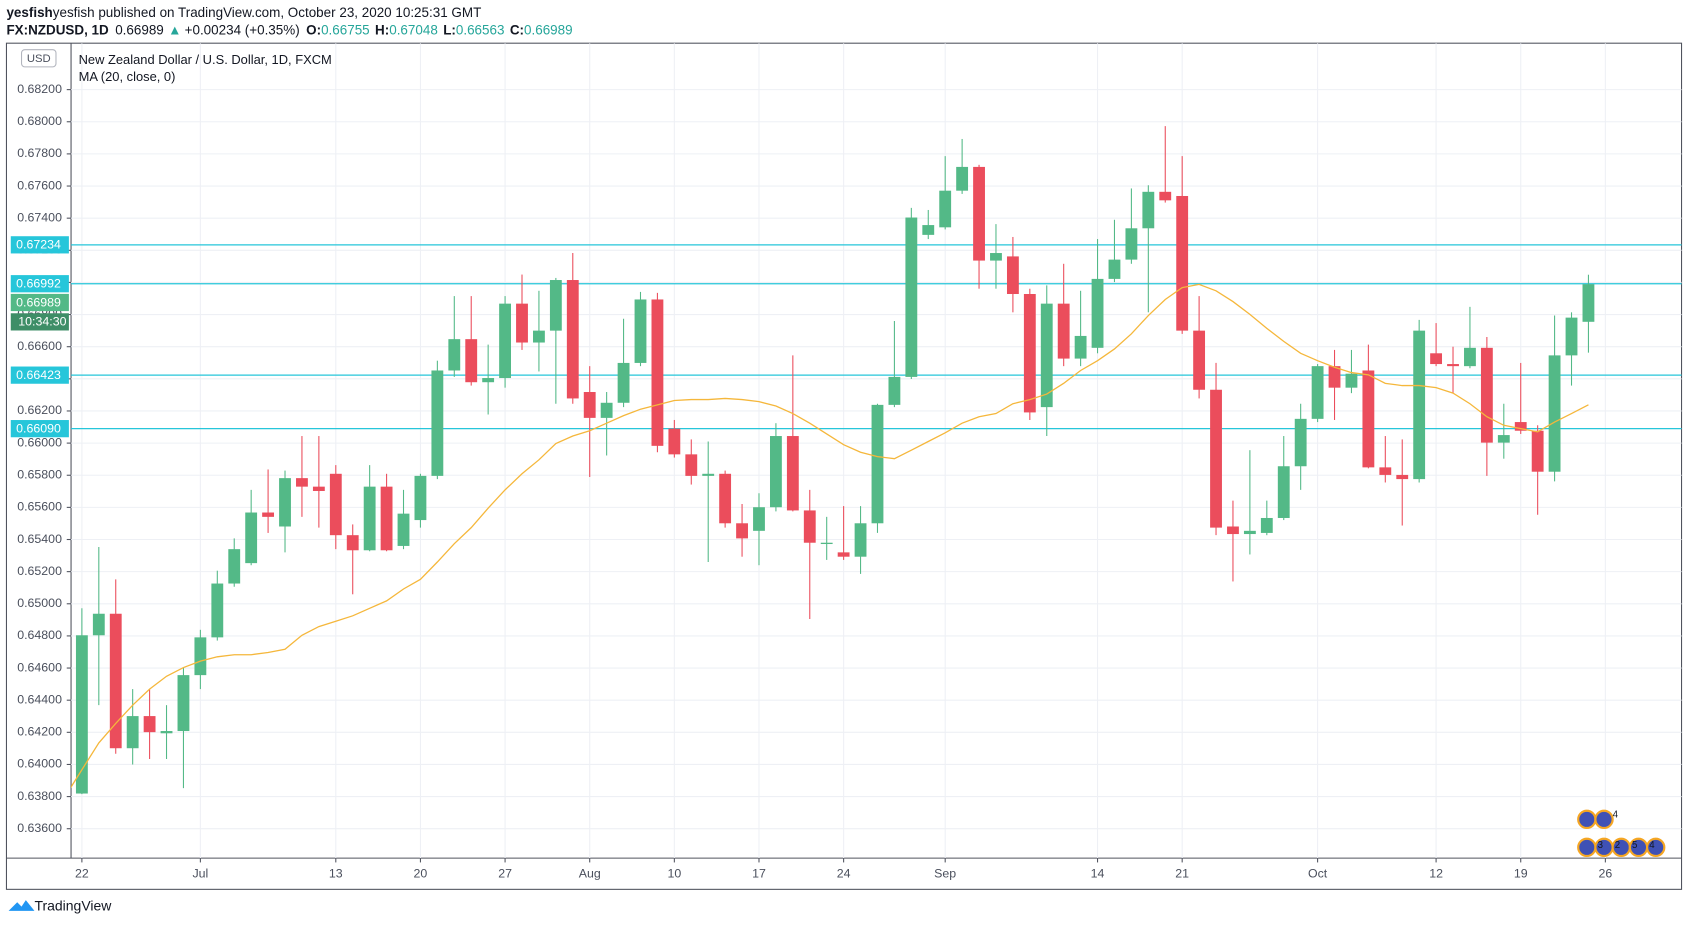  What do you see at coordinates (1182, 874) in the screenshot?
I see `x-tick-label: 21` at bounding box center [1182, 874].